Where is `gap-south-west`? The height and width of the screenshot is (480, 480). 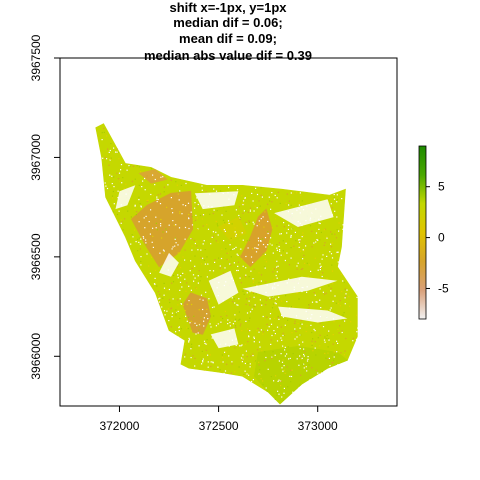
gap-south-west is located at coordinates (168, 344).